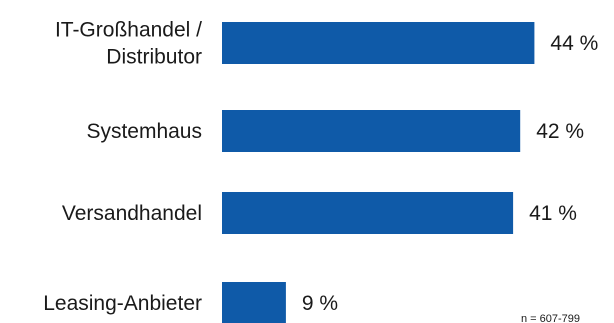 This screenshot has height=323, width=614. I want to click on category-label-2: Versandhandel, so click(132, 213).